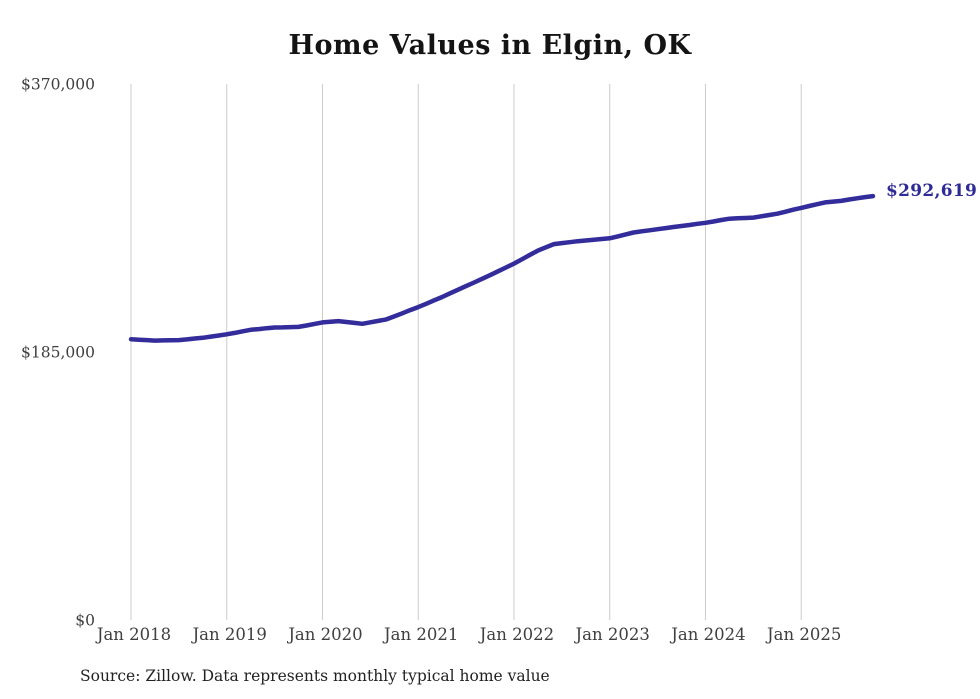  Describe the element at coordinates (58, 353) in the screenshot. I see `y-axis-tick-label: $185,000` at that location.